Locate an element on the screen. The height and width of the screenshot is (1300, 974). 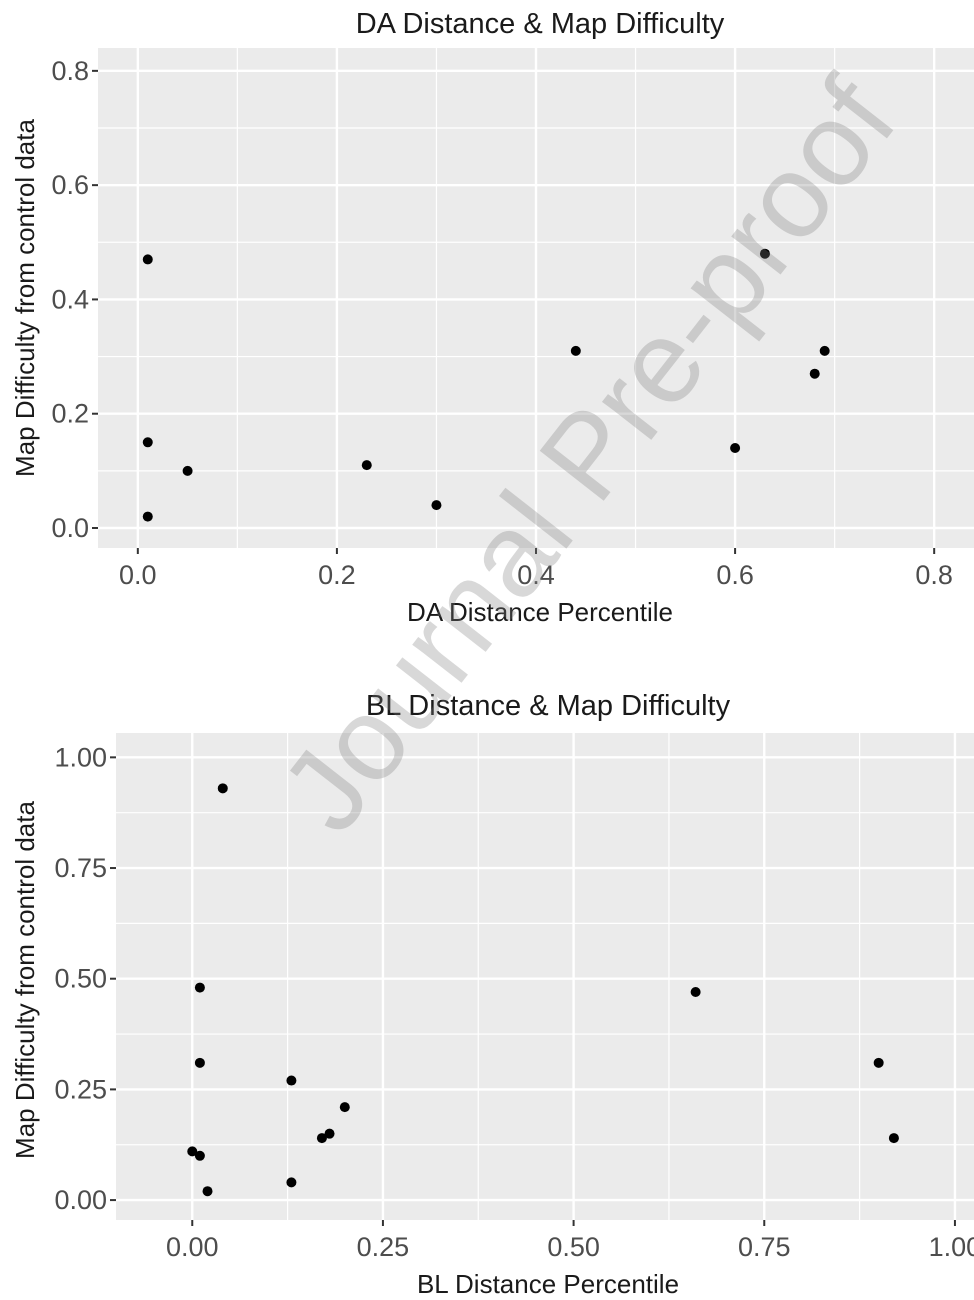
y-tick-label: 0.0 is located at coordinates (70, 528).